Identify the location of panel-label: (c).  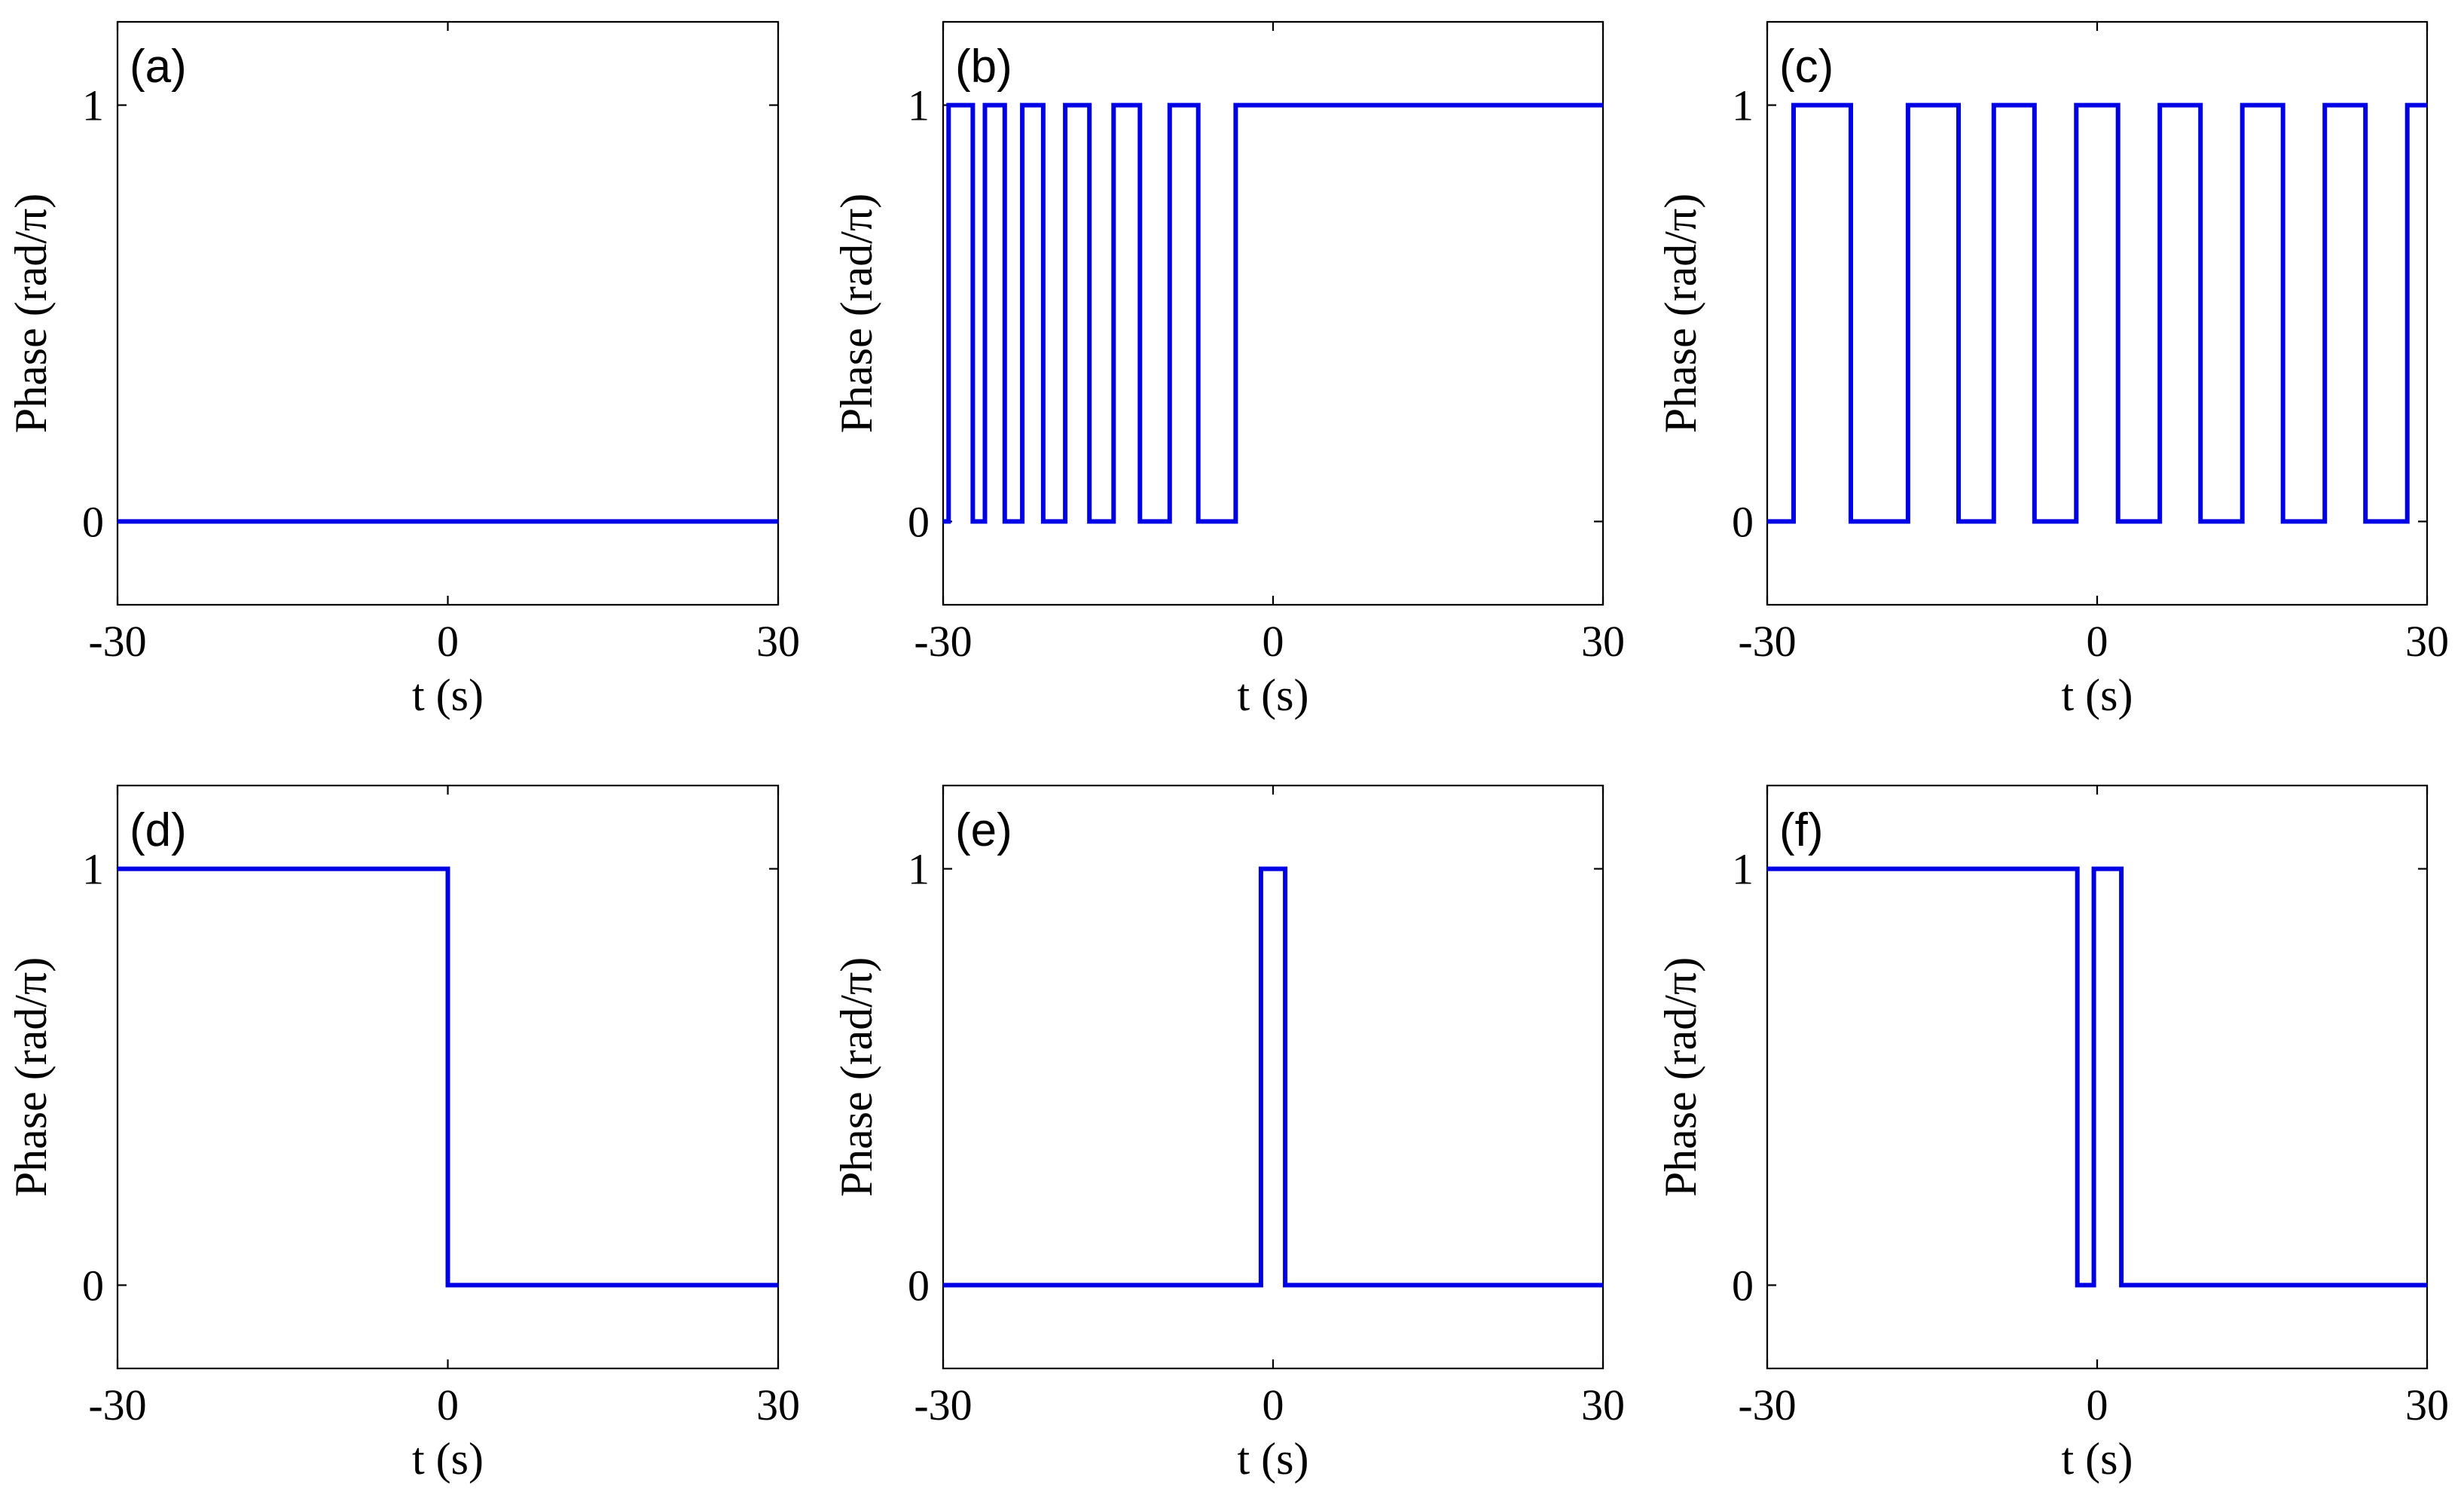
(1806, 67).